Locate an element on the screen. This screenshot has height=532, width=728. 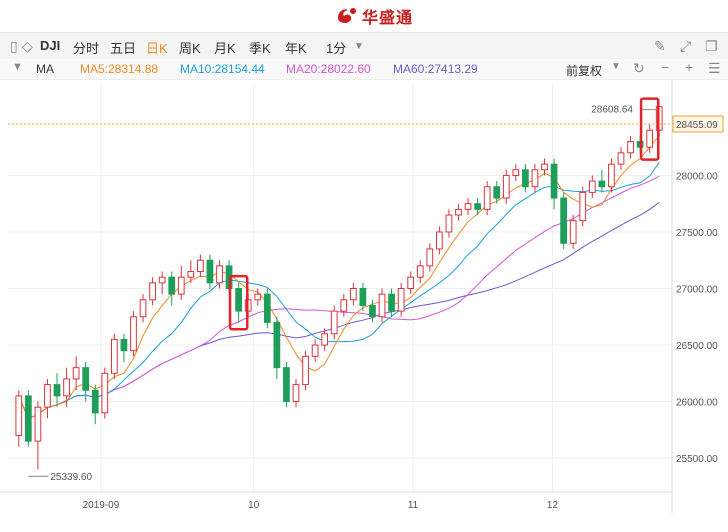
y-tick-label: 25500.00 is located at coordinates (697, 459).